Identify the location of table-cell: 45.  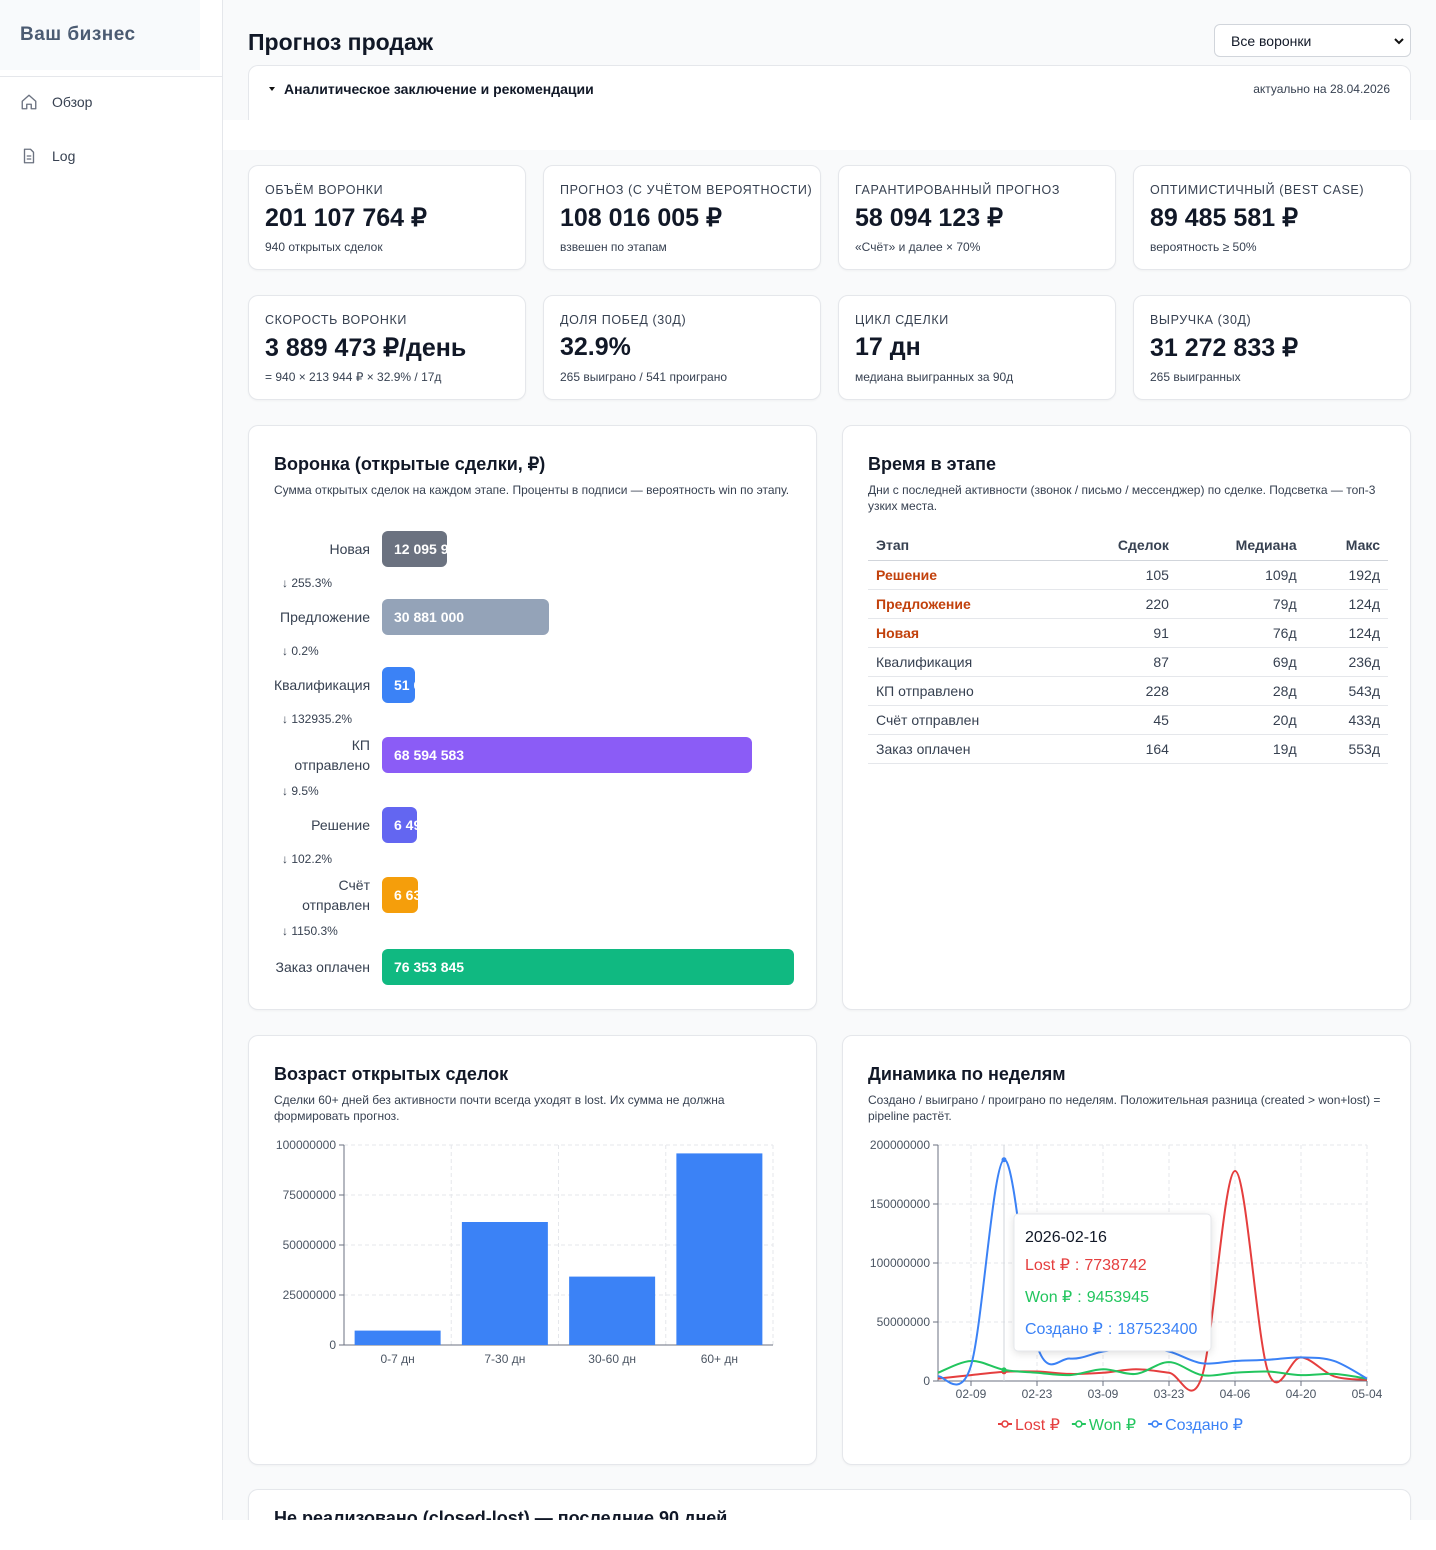
(1121, 720).